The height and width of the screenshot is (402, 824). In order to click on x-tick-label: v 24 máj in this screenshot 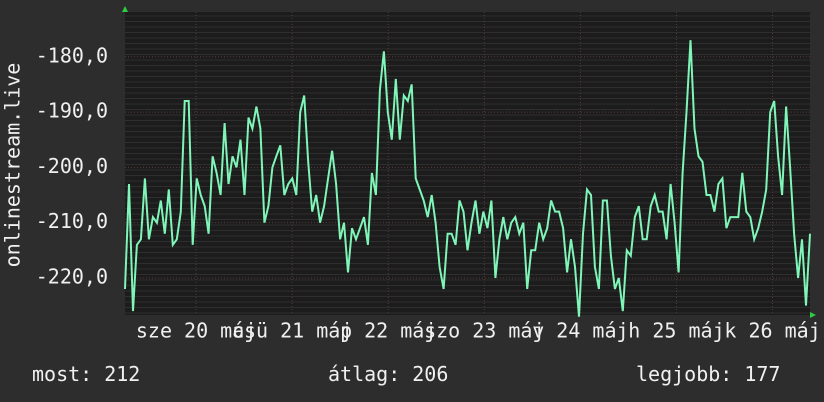, I will do `click(580, 331)`.